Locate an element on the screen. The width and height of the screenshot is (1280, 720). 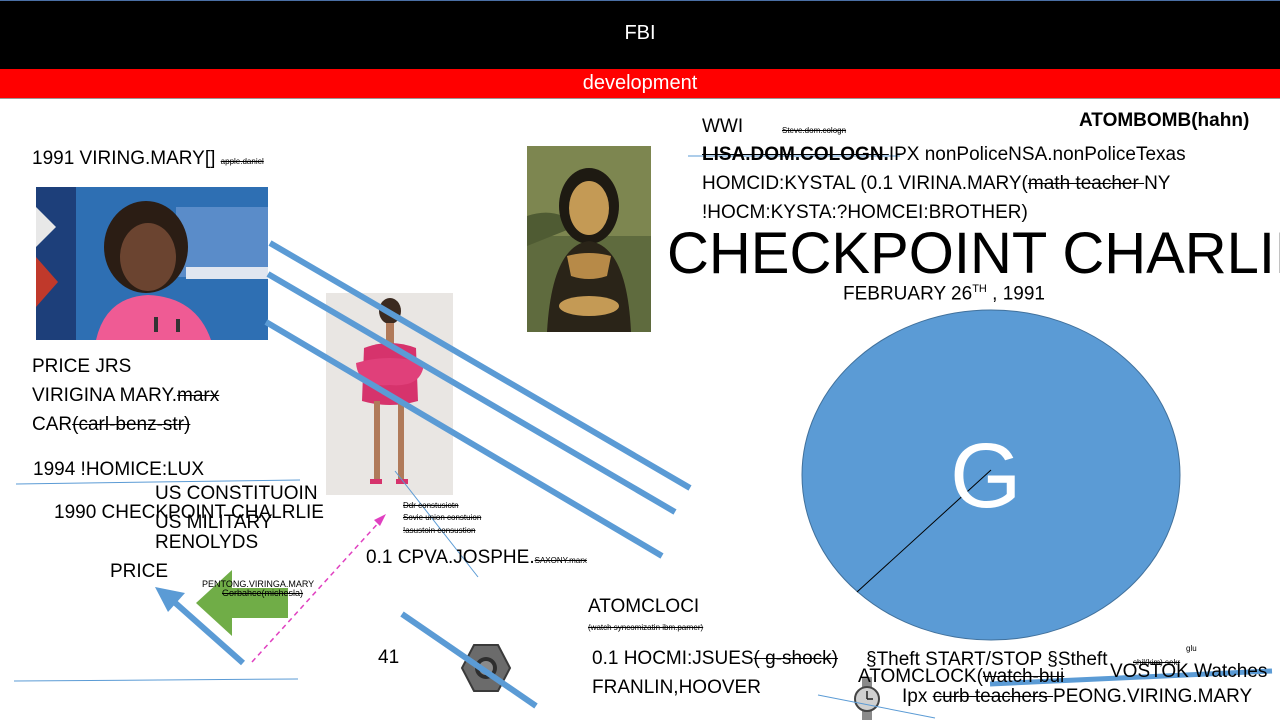
atomclock-line-text: ATOMCLOCK(watch-bui is located at coordinates (961, 677).